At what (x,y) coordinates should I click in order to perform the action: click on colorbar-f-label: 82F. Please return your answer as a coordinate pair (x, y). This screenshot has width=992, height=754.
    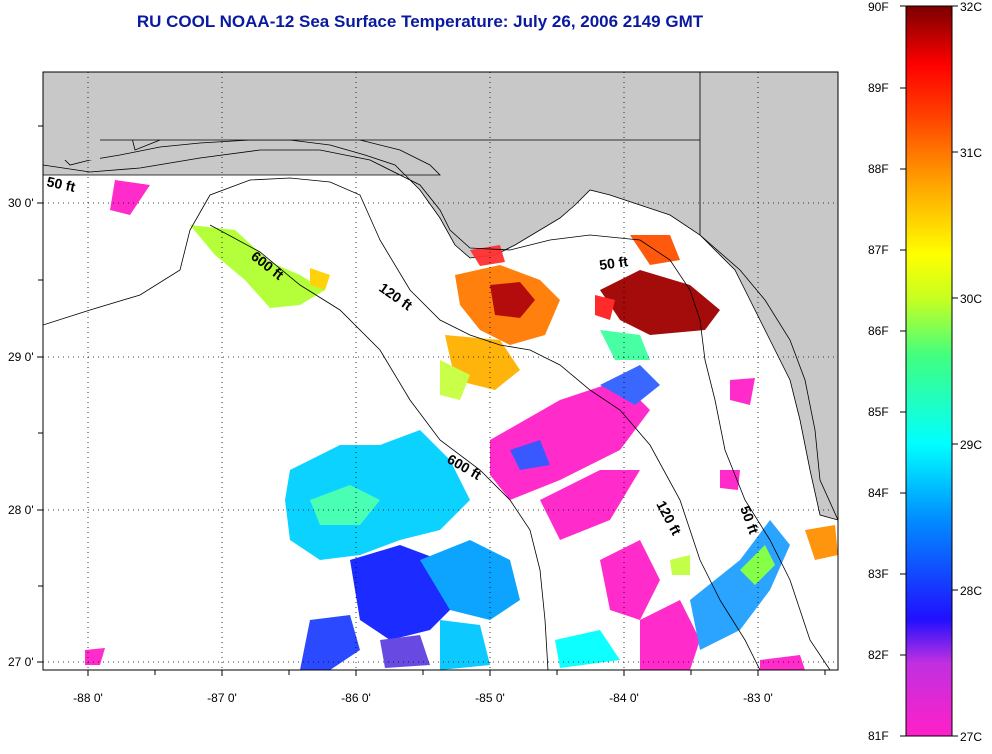
    Looking at the image, I should click on (878, 655).